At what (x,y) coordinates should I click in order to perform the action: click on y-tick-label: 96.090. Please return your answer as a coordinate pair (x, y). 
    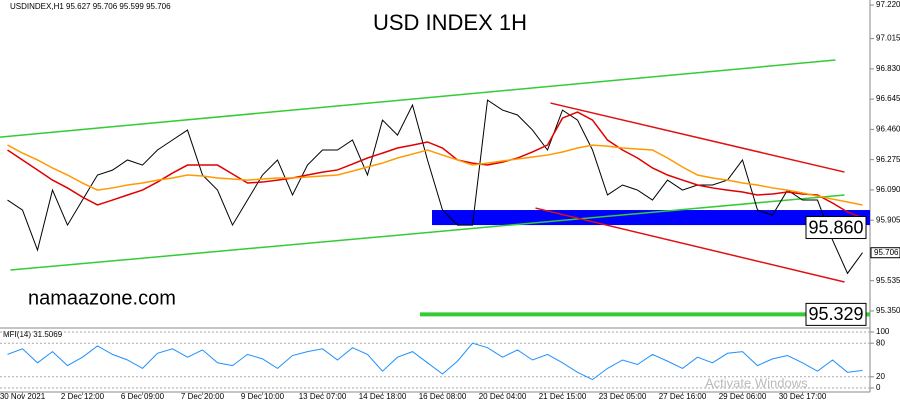
    Looking at the image, I should click on (888, 189).